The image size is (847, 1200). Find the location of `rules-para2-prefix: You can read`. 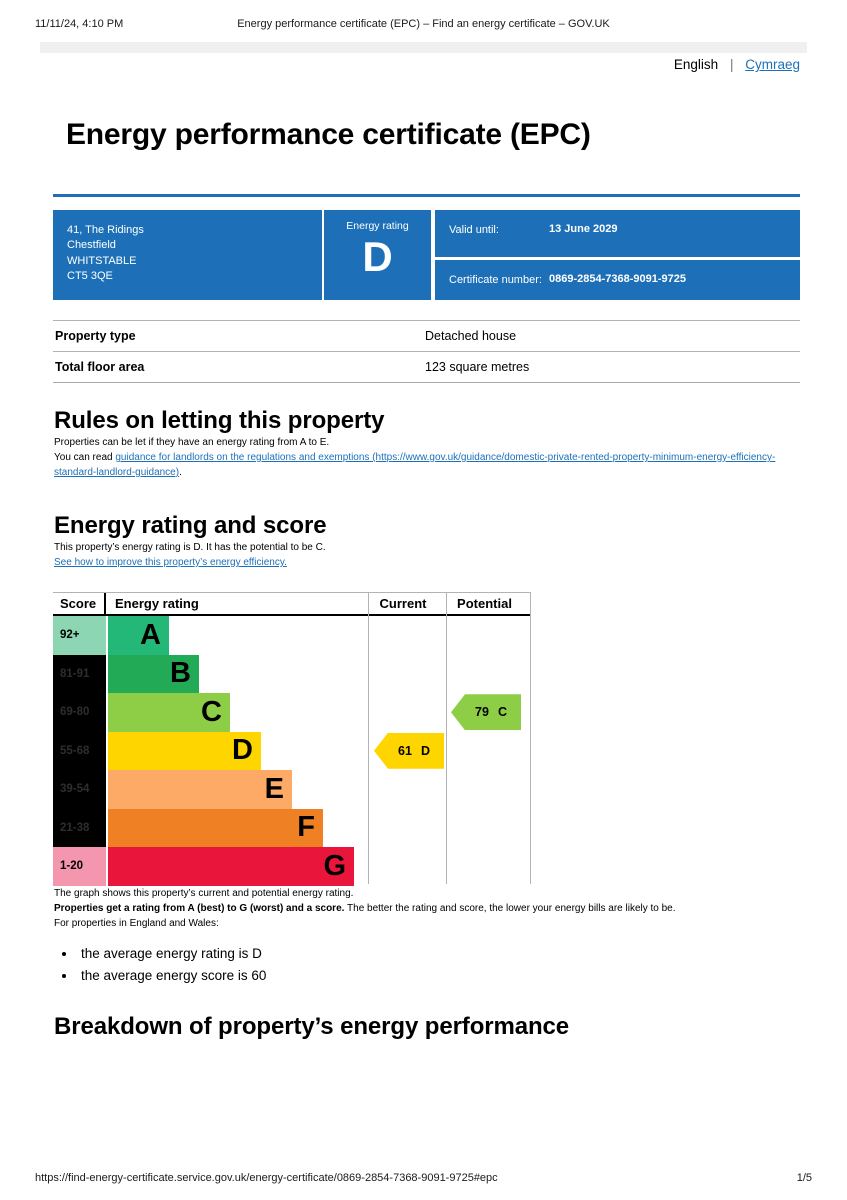

rules-para2-prefix: You can read is located at coordinates (85, 457).